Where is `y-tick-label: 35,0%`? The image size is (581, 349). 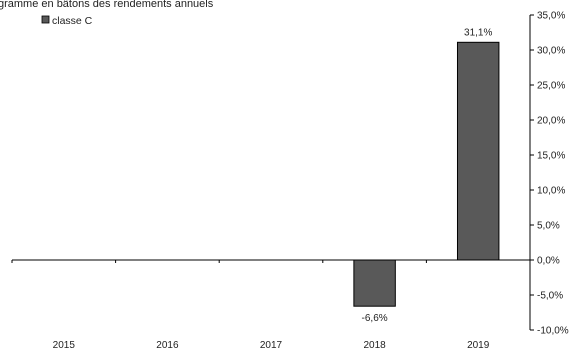 y-tick-label: 35,0% is located at coordinates (551, 16).